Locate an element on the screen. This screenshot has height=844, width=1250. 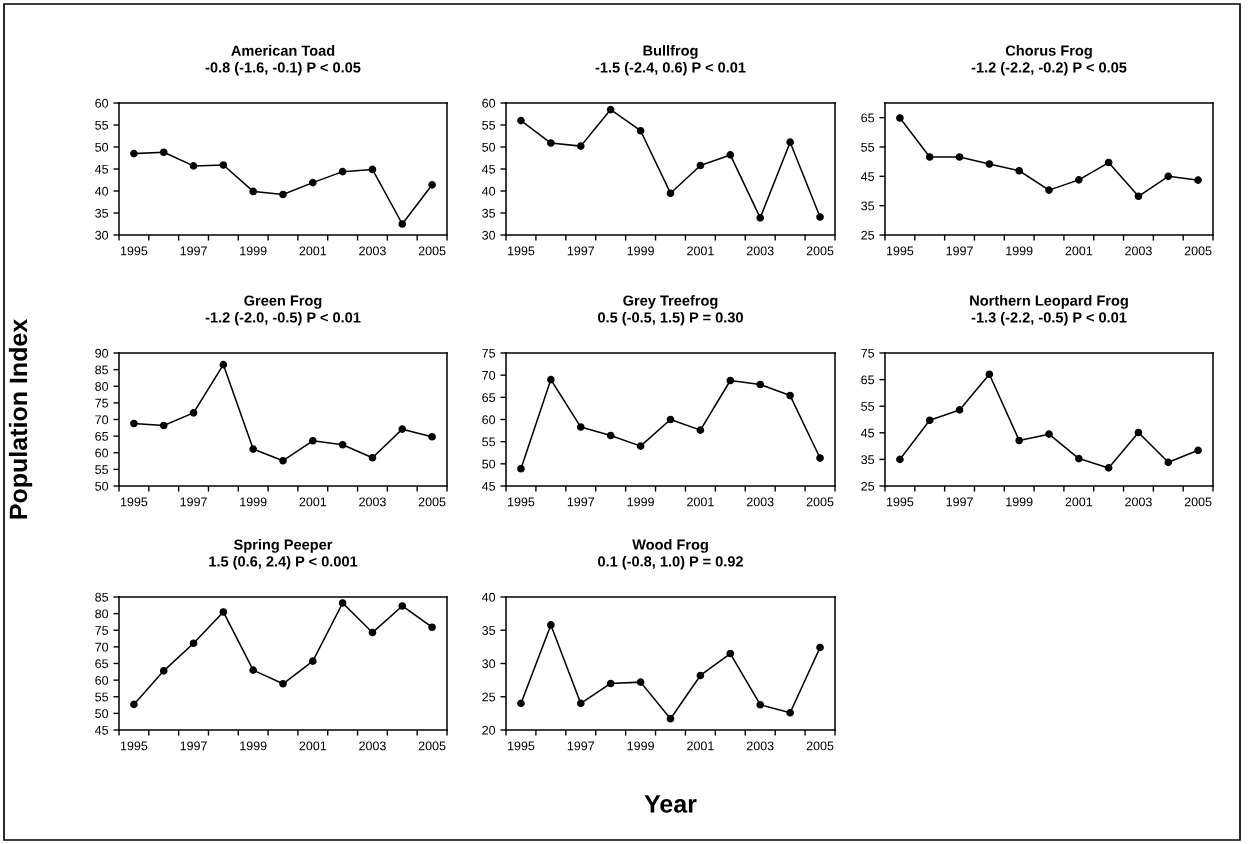
chart-title: American Toad -0.8 (-1.6, -0.1) P < 0.05 is located at coordinates (283, 60).